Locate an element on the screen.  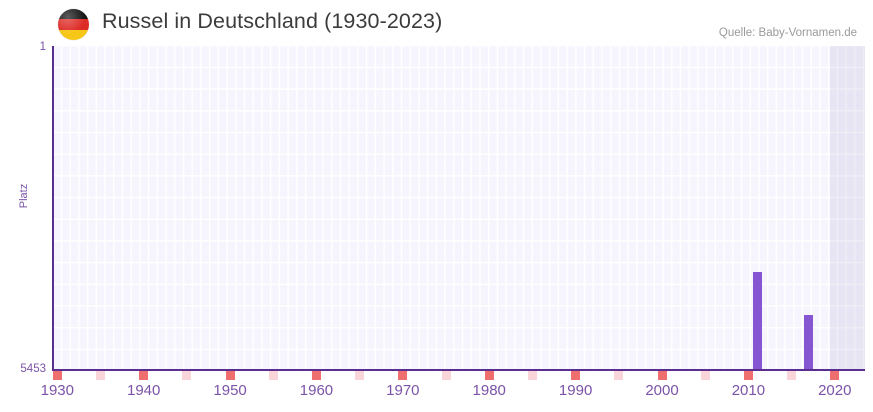
x-tick-1965 is located at coordinates (360, 375).